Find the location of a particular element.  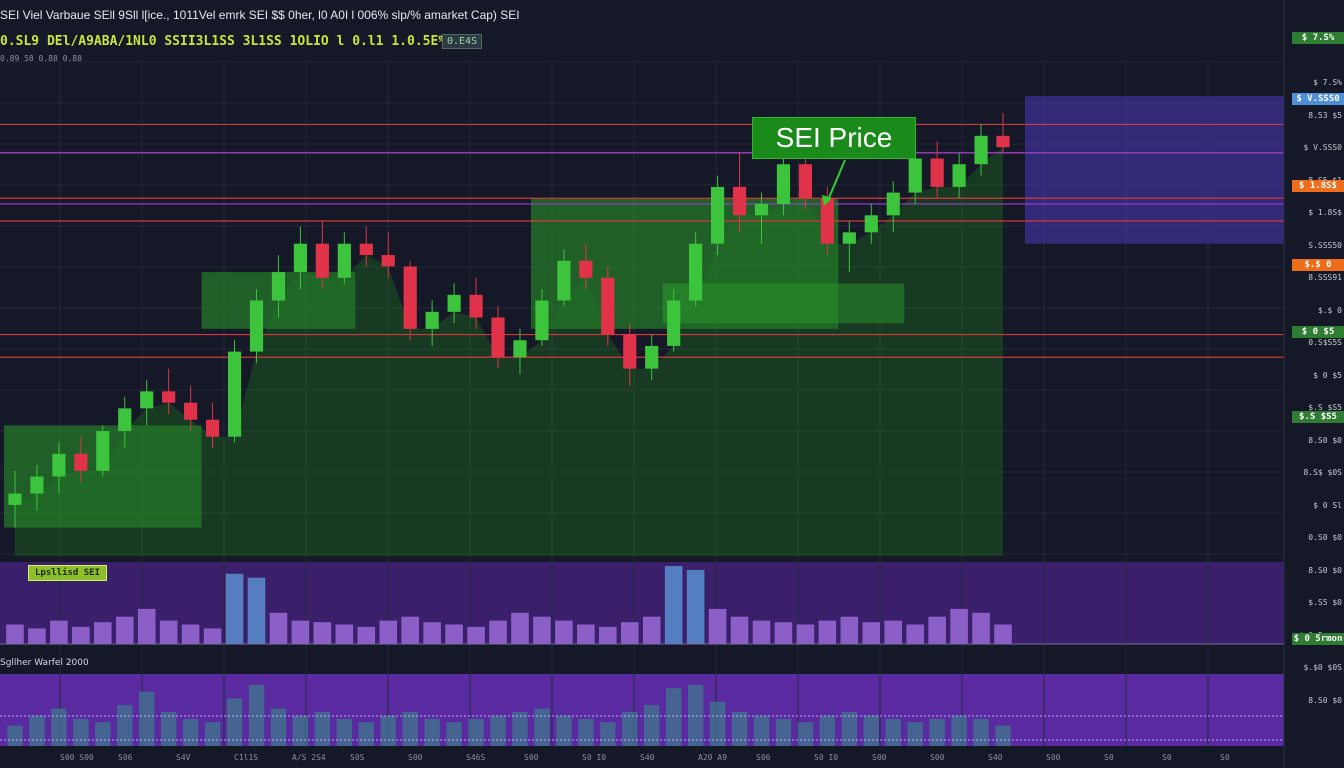

time-axis-label: S46S is located at coordinates (476, 757).